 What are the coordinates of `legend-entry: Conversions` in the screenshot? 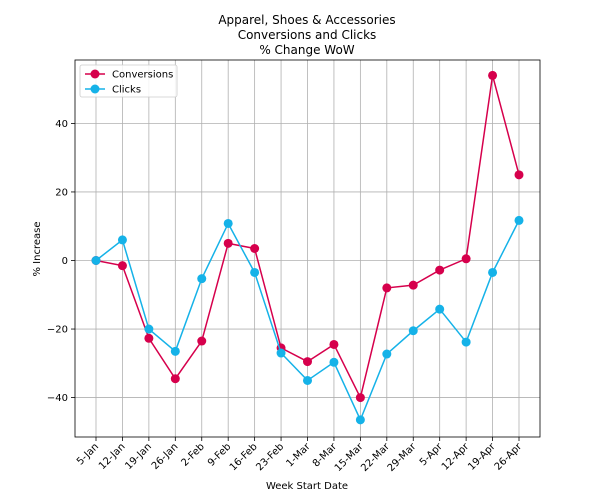 It's located at (129, 75).